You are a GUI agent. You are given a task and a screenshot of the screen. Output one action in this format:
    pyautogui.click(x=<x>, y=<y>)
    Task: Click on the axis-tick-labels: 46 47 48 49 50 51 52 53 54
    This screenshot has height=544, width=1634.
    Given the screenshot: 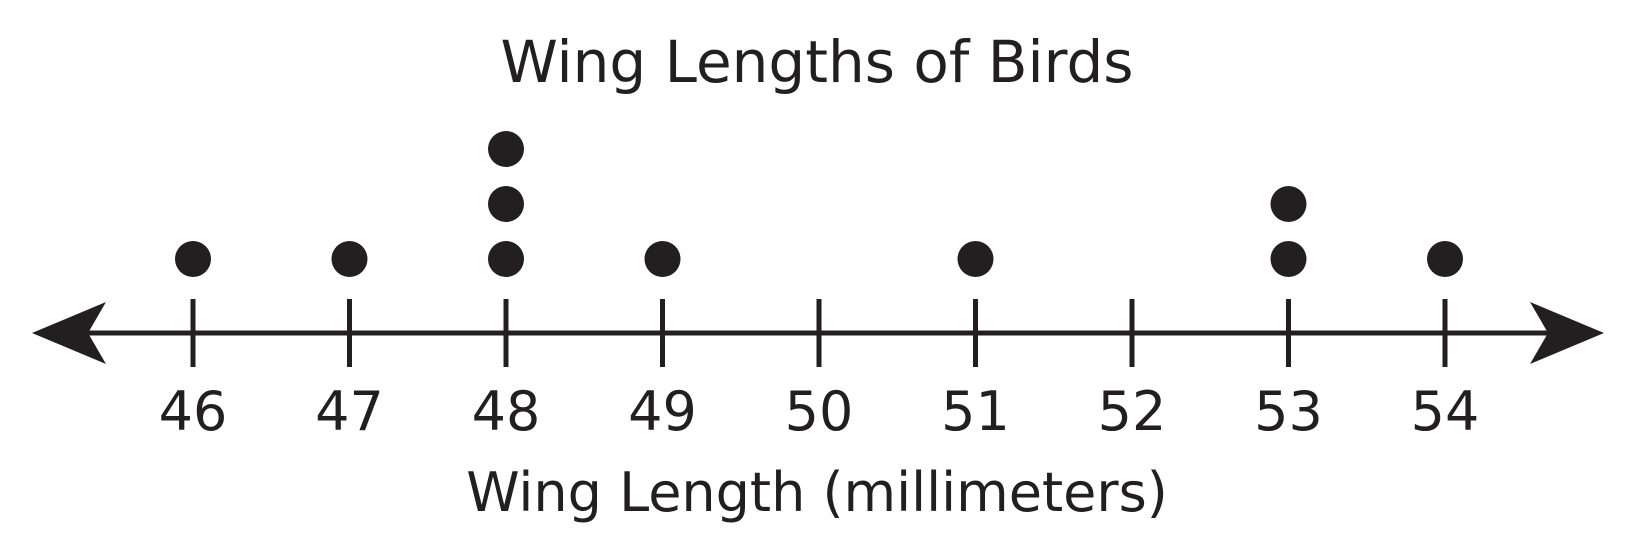 What is the action you would take?
    pyautogui.click(x=819, y=411)
    